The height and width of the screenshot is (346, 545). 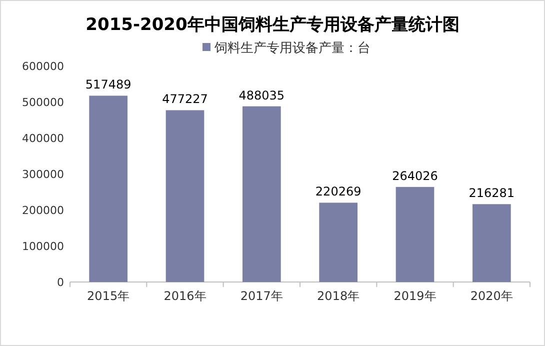 I want to click on y-tick-label: 400000, so click(x=43, y=138).